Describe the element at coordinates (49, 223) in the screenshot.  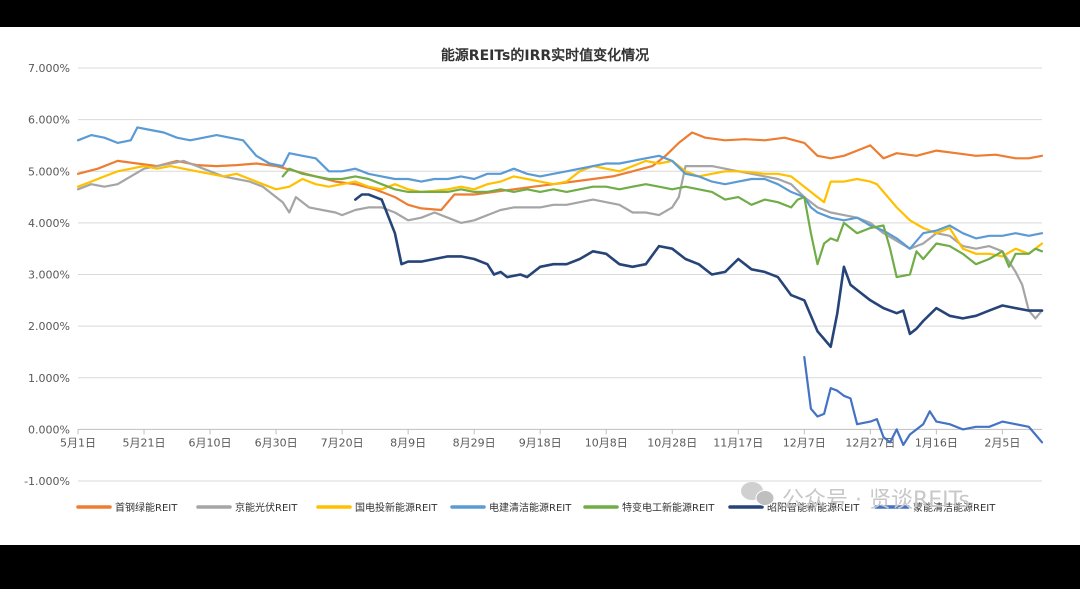
I see `y-tick-label: 4.000%` at that location.